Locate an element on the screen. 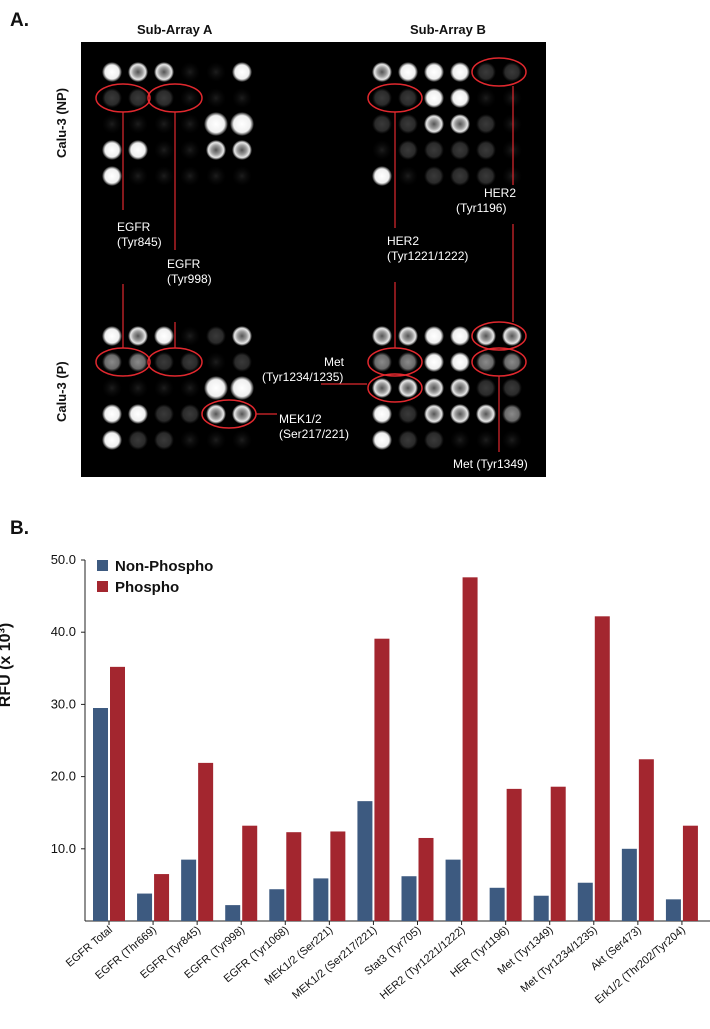 The height and width of the screenshot is (1029, 710). y-axis-label: RFU (x 10³) is located at coordinates (7, 665).